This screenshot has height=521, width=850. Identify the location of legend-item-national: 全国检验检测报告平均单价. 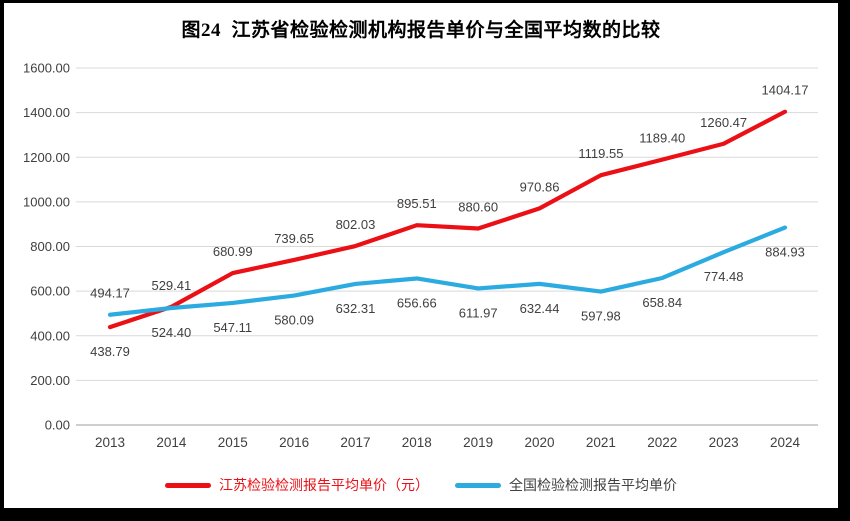
(566, 485).